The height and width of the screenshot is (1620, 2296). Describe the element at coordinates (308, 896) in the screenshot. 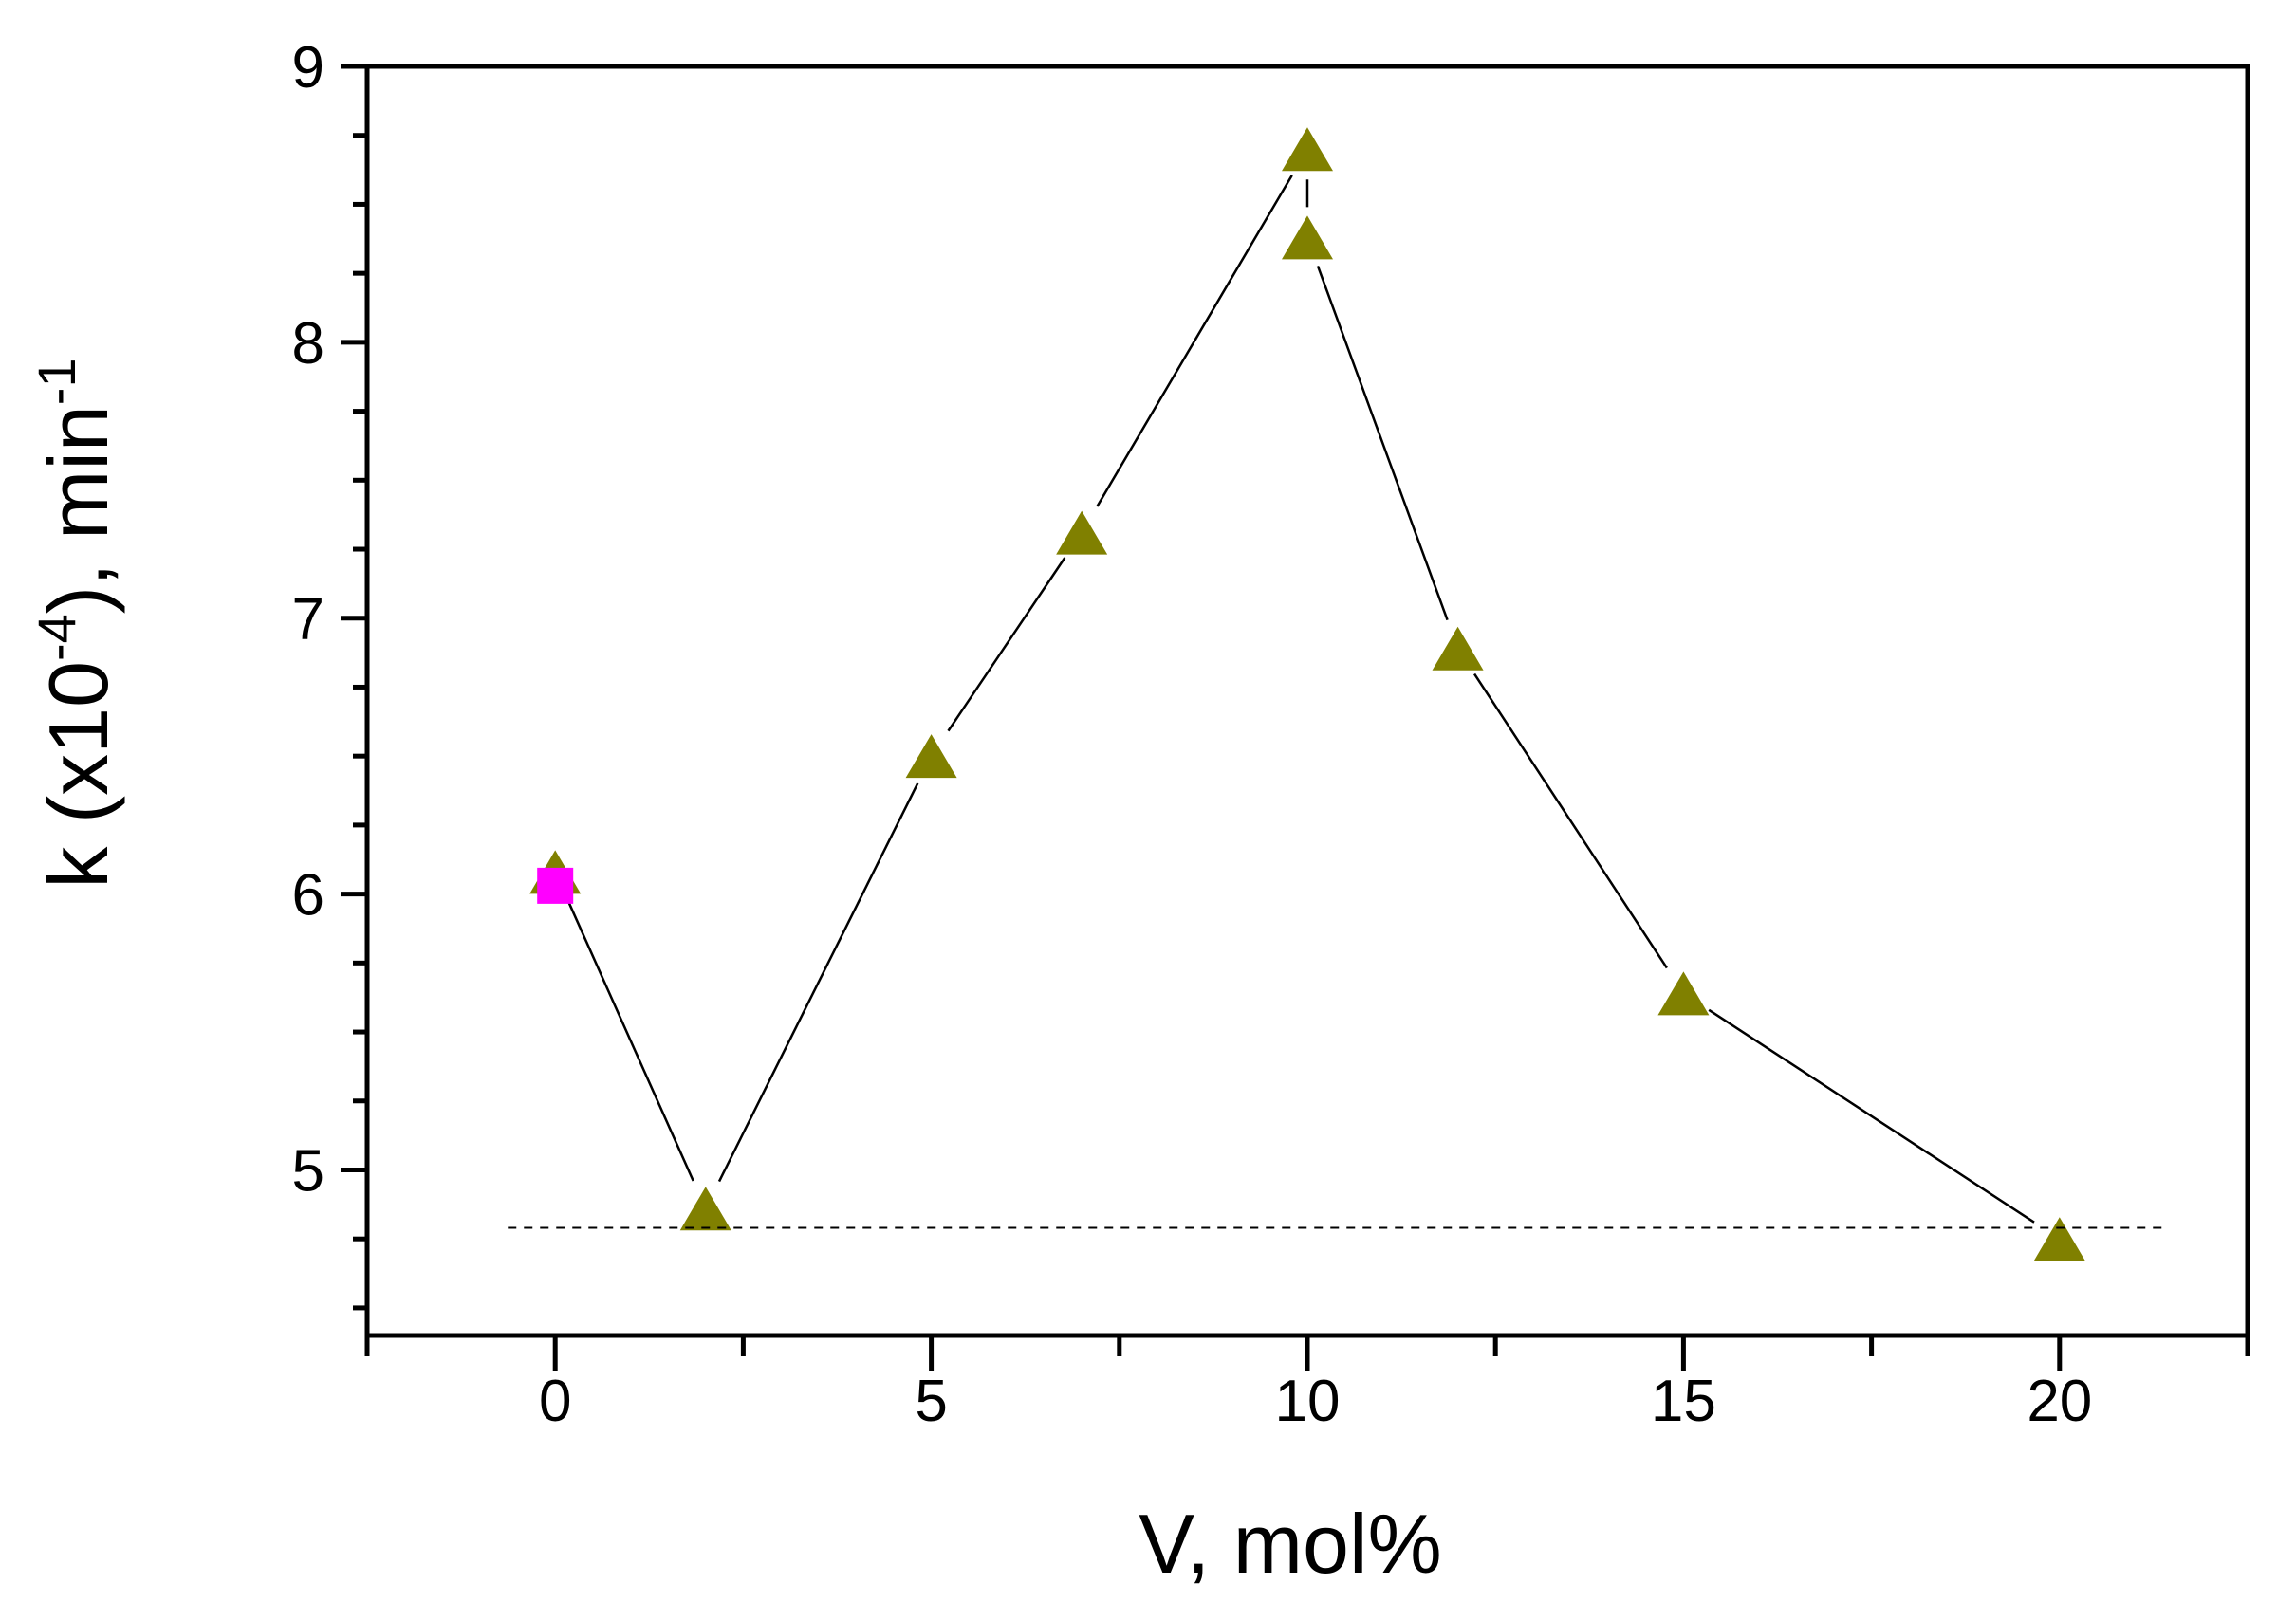

I see `y-tick-label: 6` at that location.